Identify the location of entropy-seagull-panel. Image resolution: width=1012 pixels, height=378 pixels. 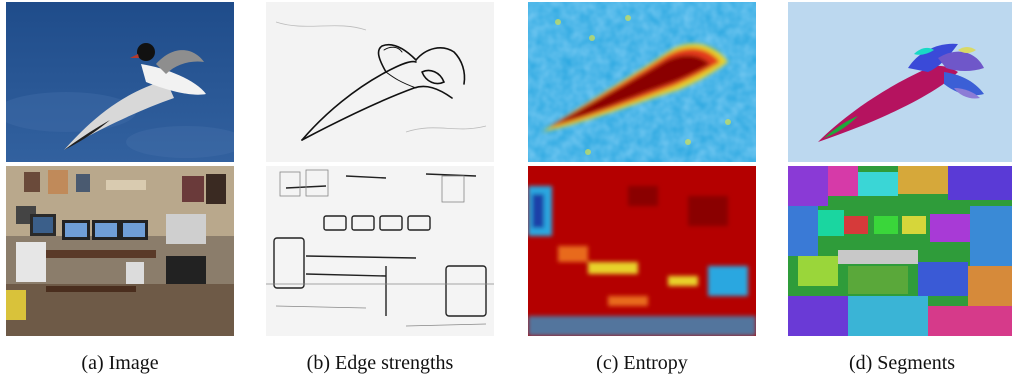
(642, 82).